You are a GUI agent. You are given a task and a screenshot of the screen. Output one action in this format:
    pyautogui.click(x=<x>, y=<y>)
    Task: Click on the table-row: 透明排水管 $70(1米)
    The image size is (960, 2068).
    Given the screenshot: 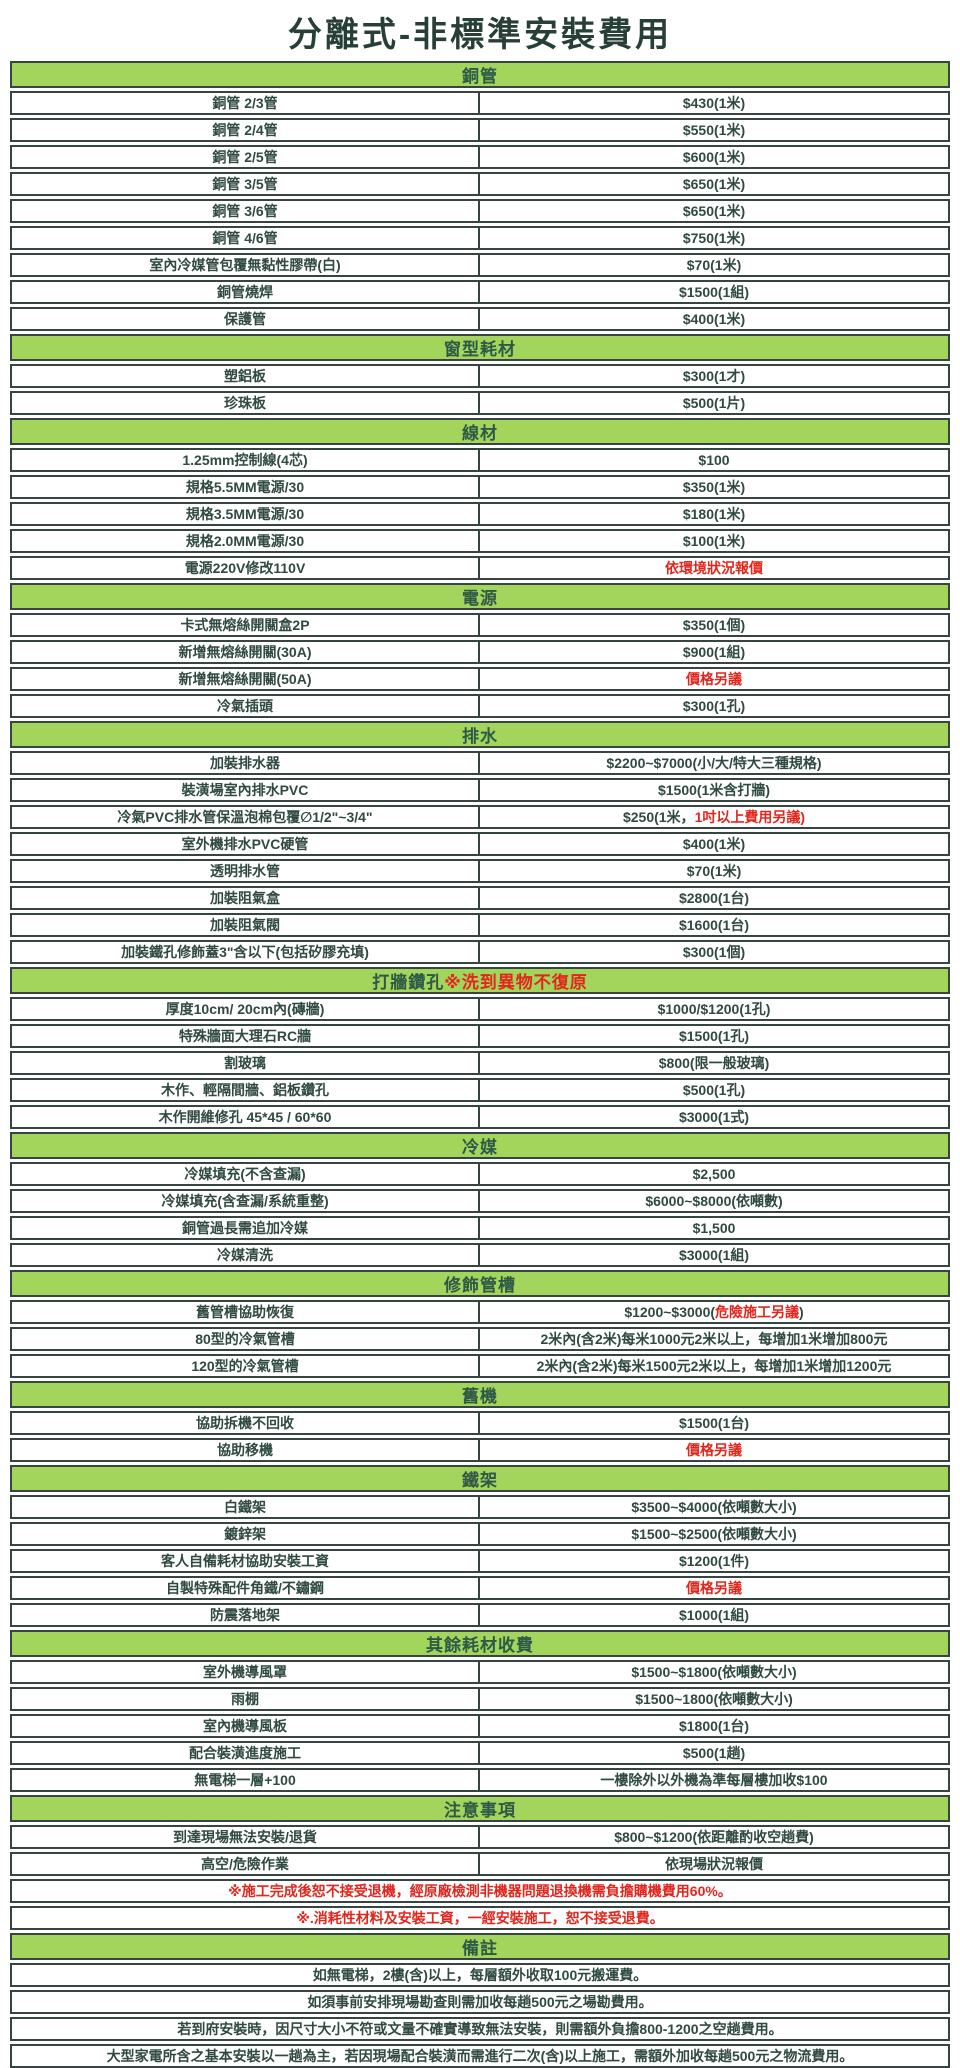 What is the action you would take?
    pyautogui.click(x=480, y=871)
    